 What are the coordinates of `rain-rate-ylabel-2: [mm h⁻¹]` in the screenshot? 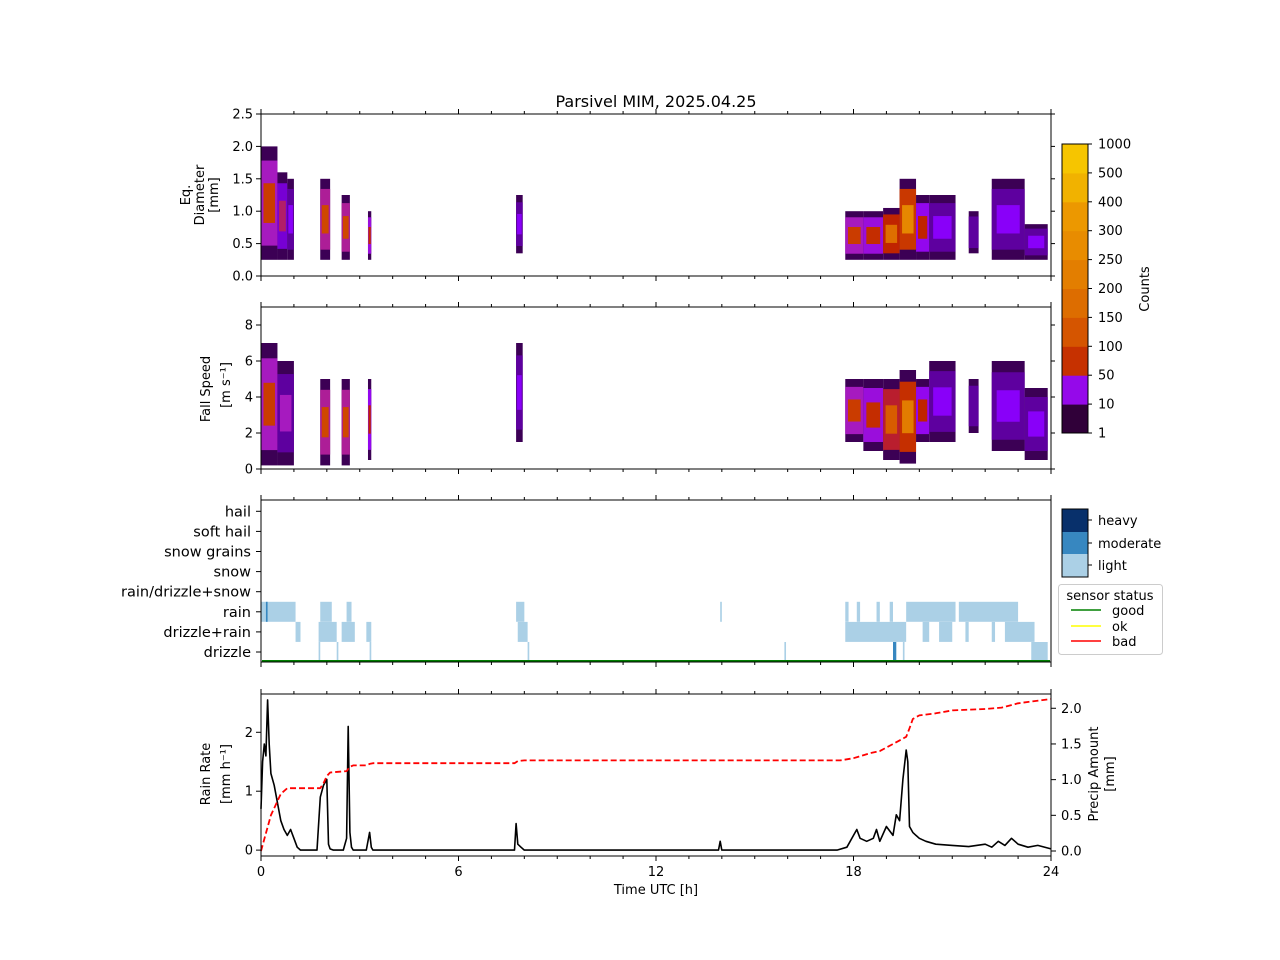 It's located at (226, 774).